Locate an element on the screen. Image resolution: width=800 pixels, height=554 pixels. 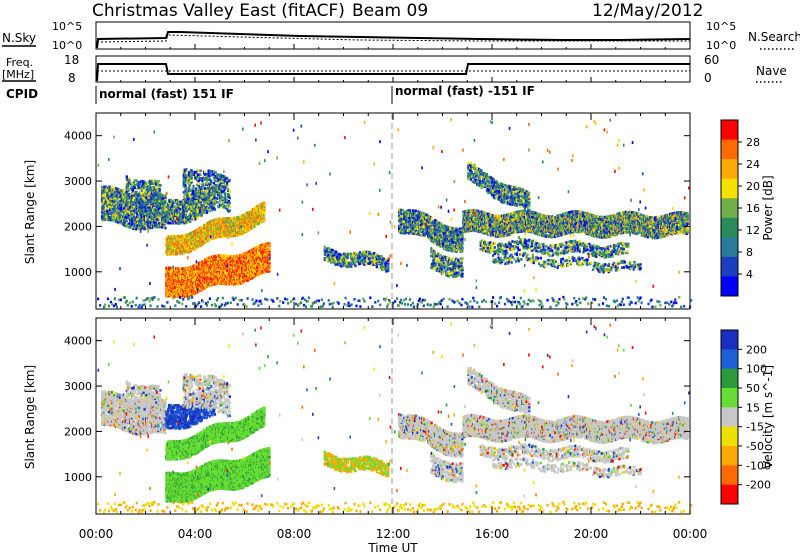
noise-sky-trace is located at coordinates (393, 40).